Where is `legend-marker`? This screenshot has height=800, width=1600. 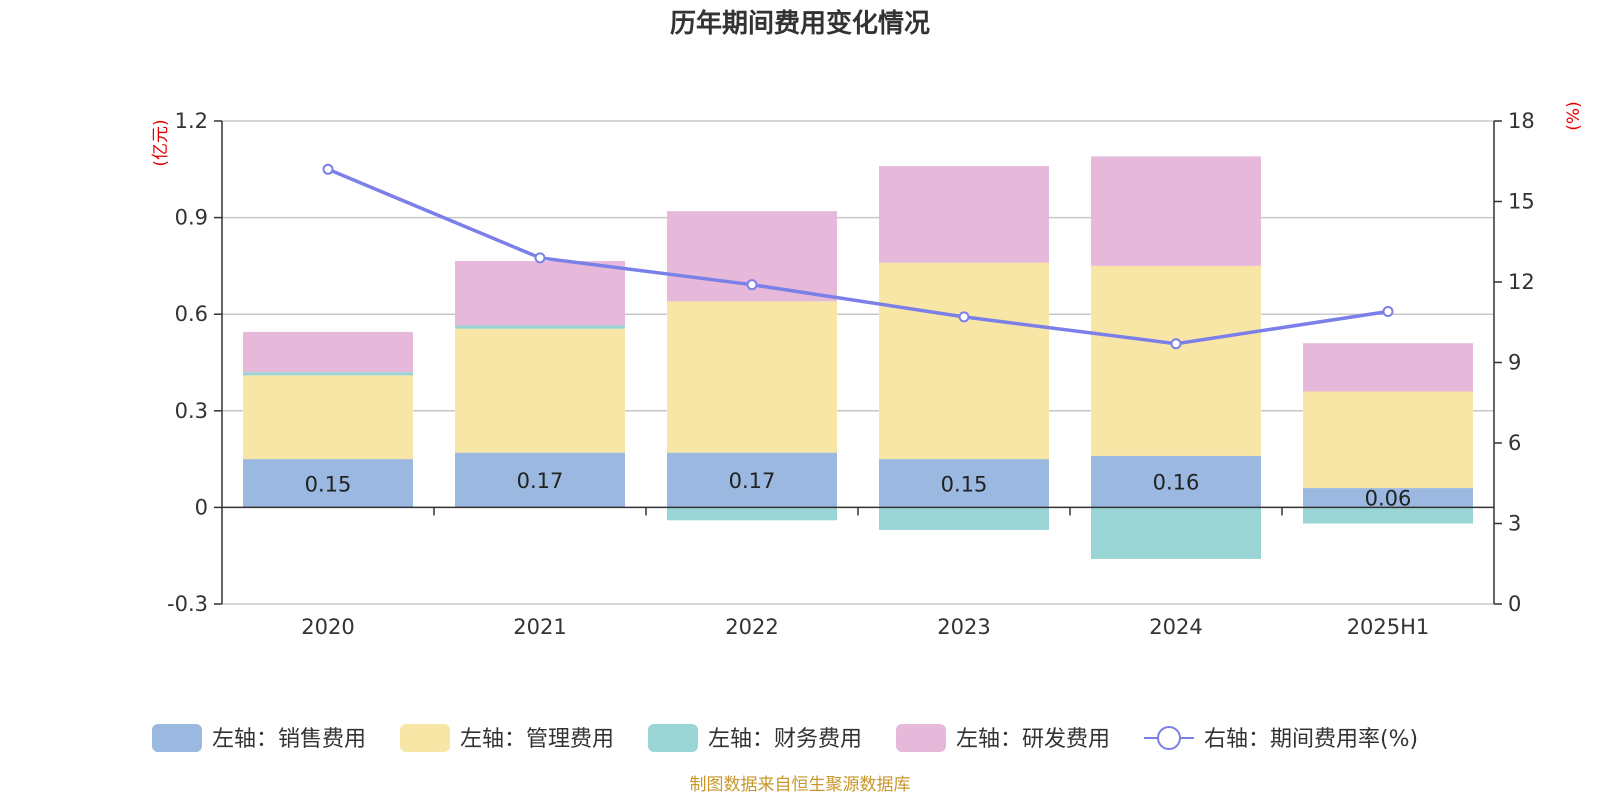
legend-marker is located at coordinates (1169, 738).